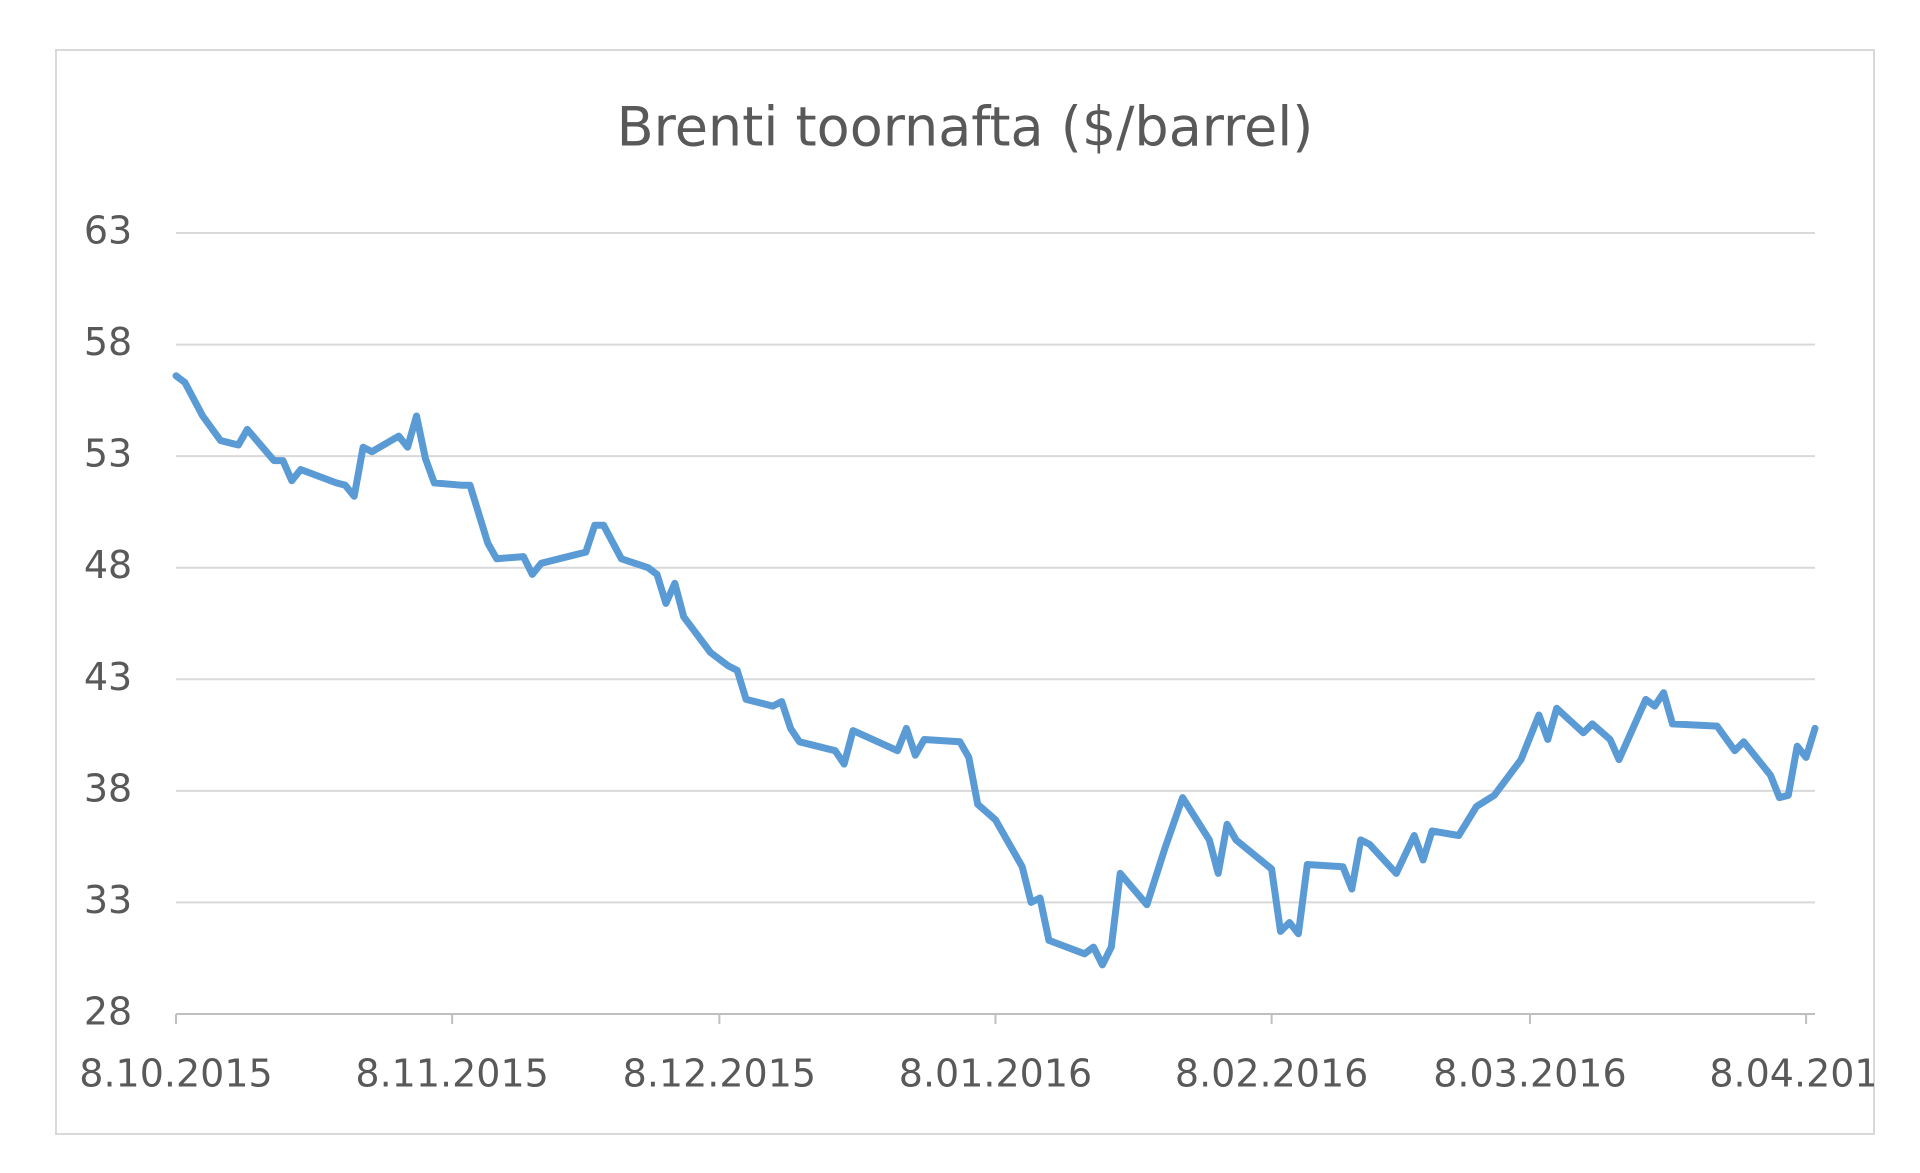  I want to click on y-tick-label: 28, so click(108, 1012).